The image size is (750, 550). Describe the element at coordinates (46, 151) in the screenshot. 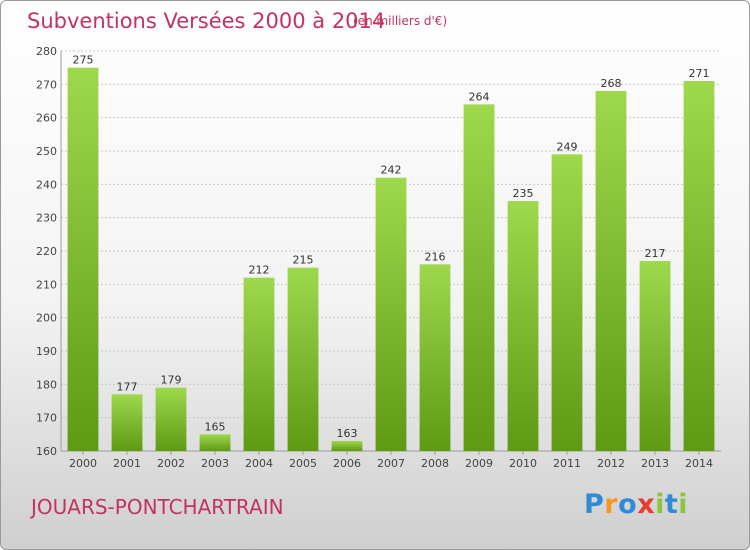

I see `y-tick-label: 250` at that location.